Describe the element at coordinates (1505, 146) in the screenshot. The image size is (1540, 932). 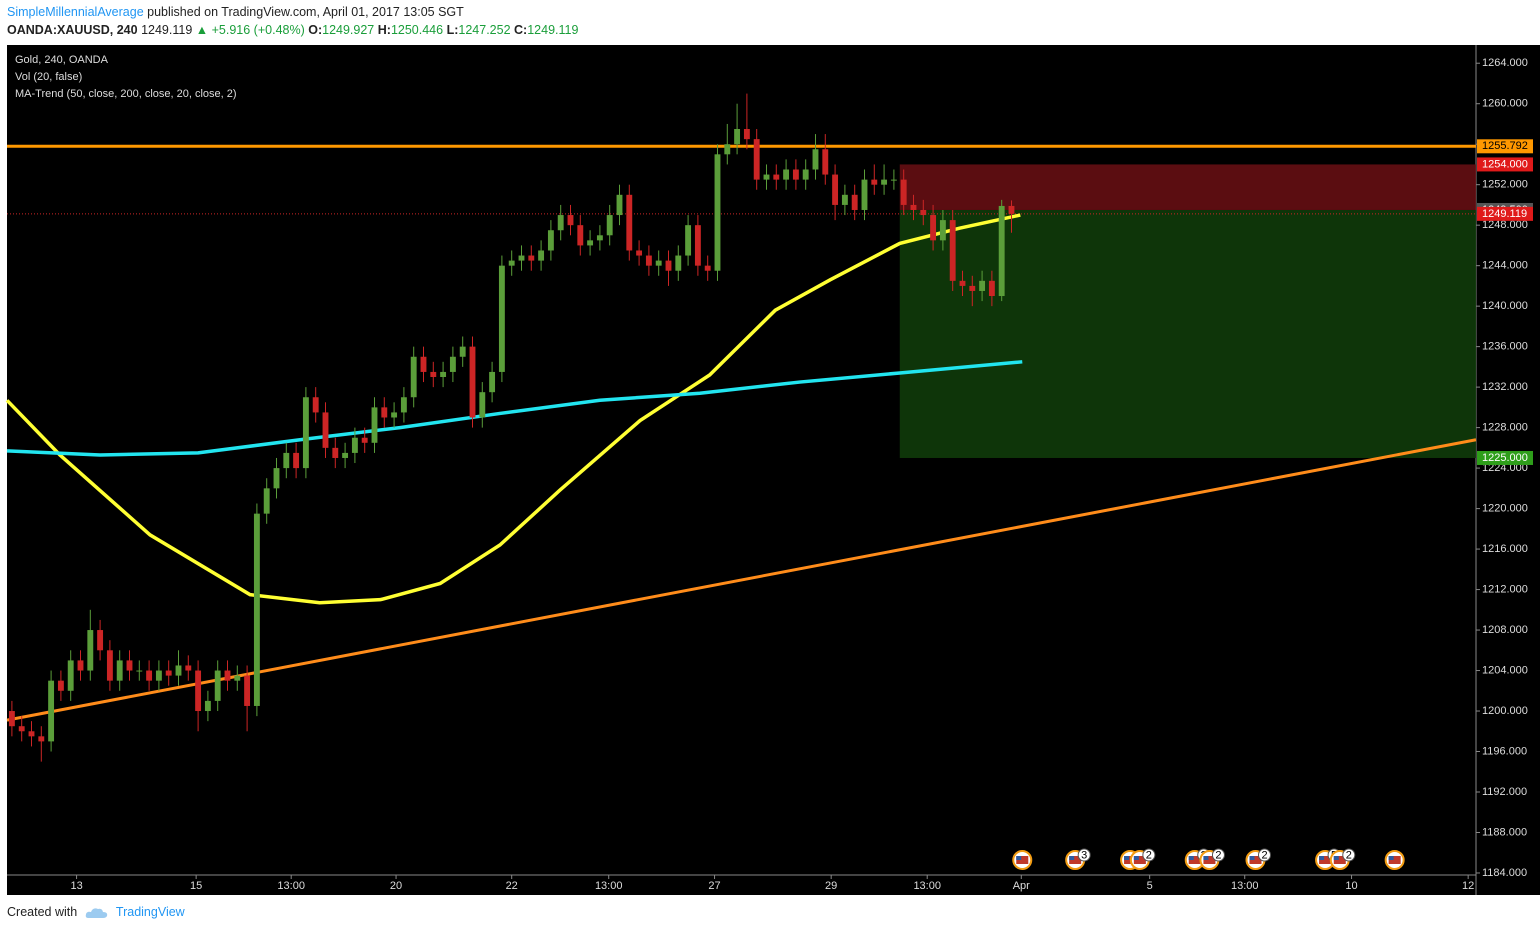
I see `price-badge` at that location.